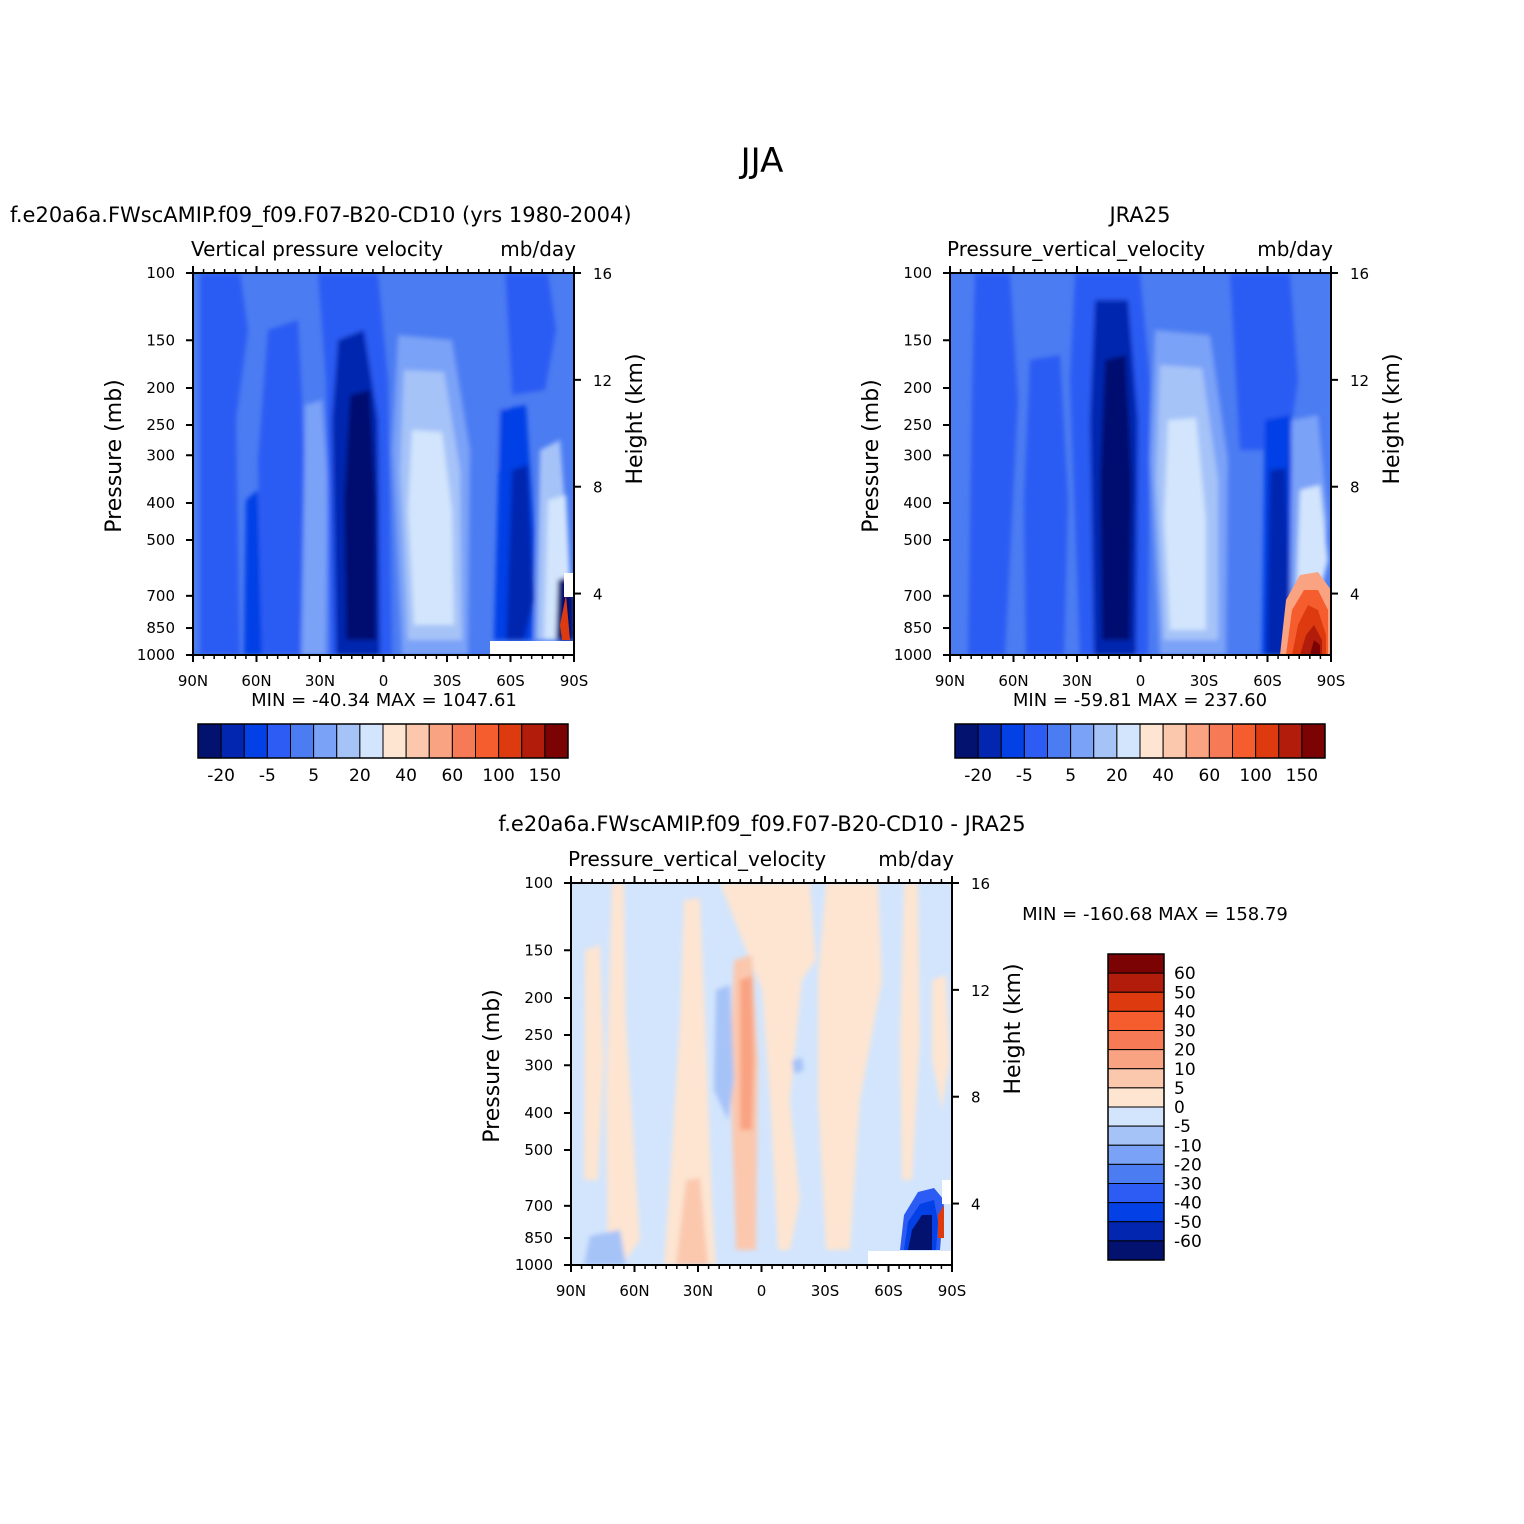 This screenshot has height=1524, width=1524. What do you see at coordinates (917, 628) in the screenshot?
I see `y-tick-label: 850` at bounding box center [917, 628].